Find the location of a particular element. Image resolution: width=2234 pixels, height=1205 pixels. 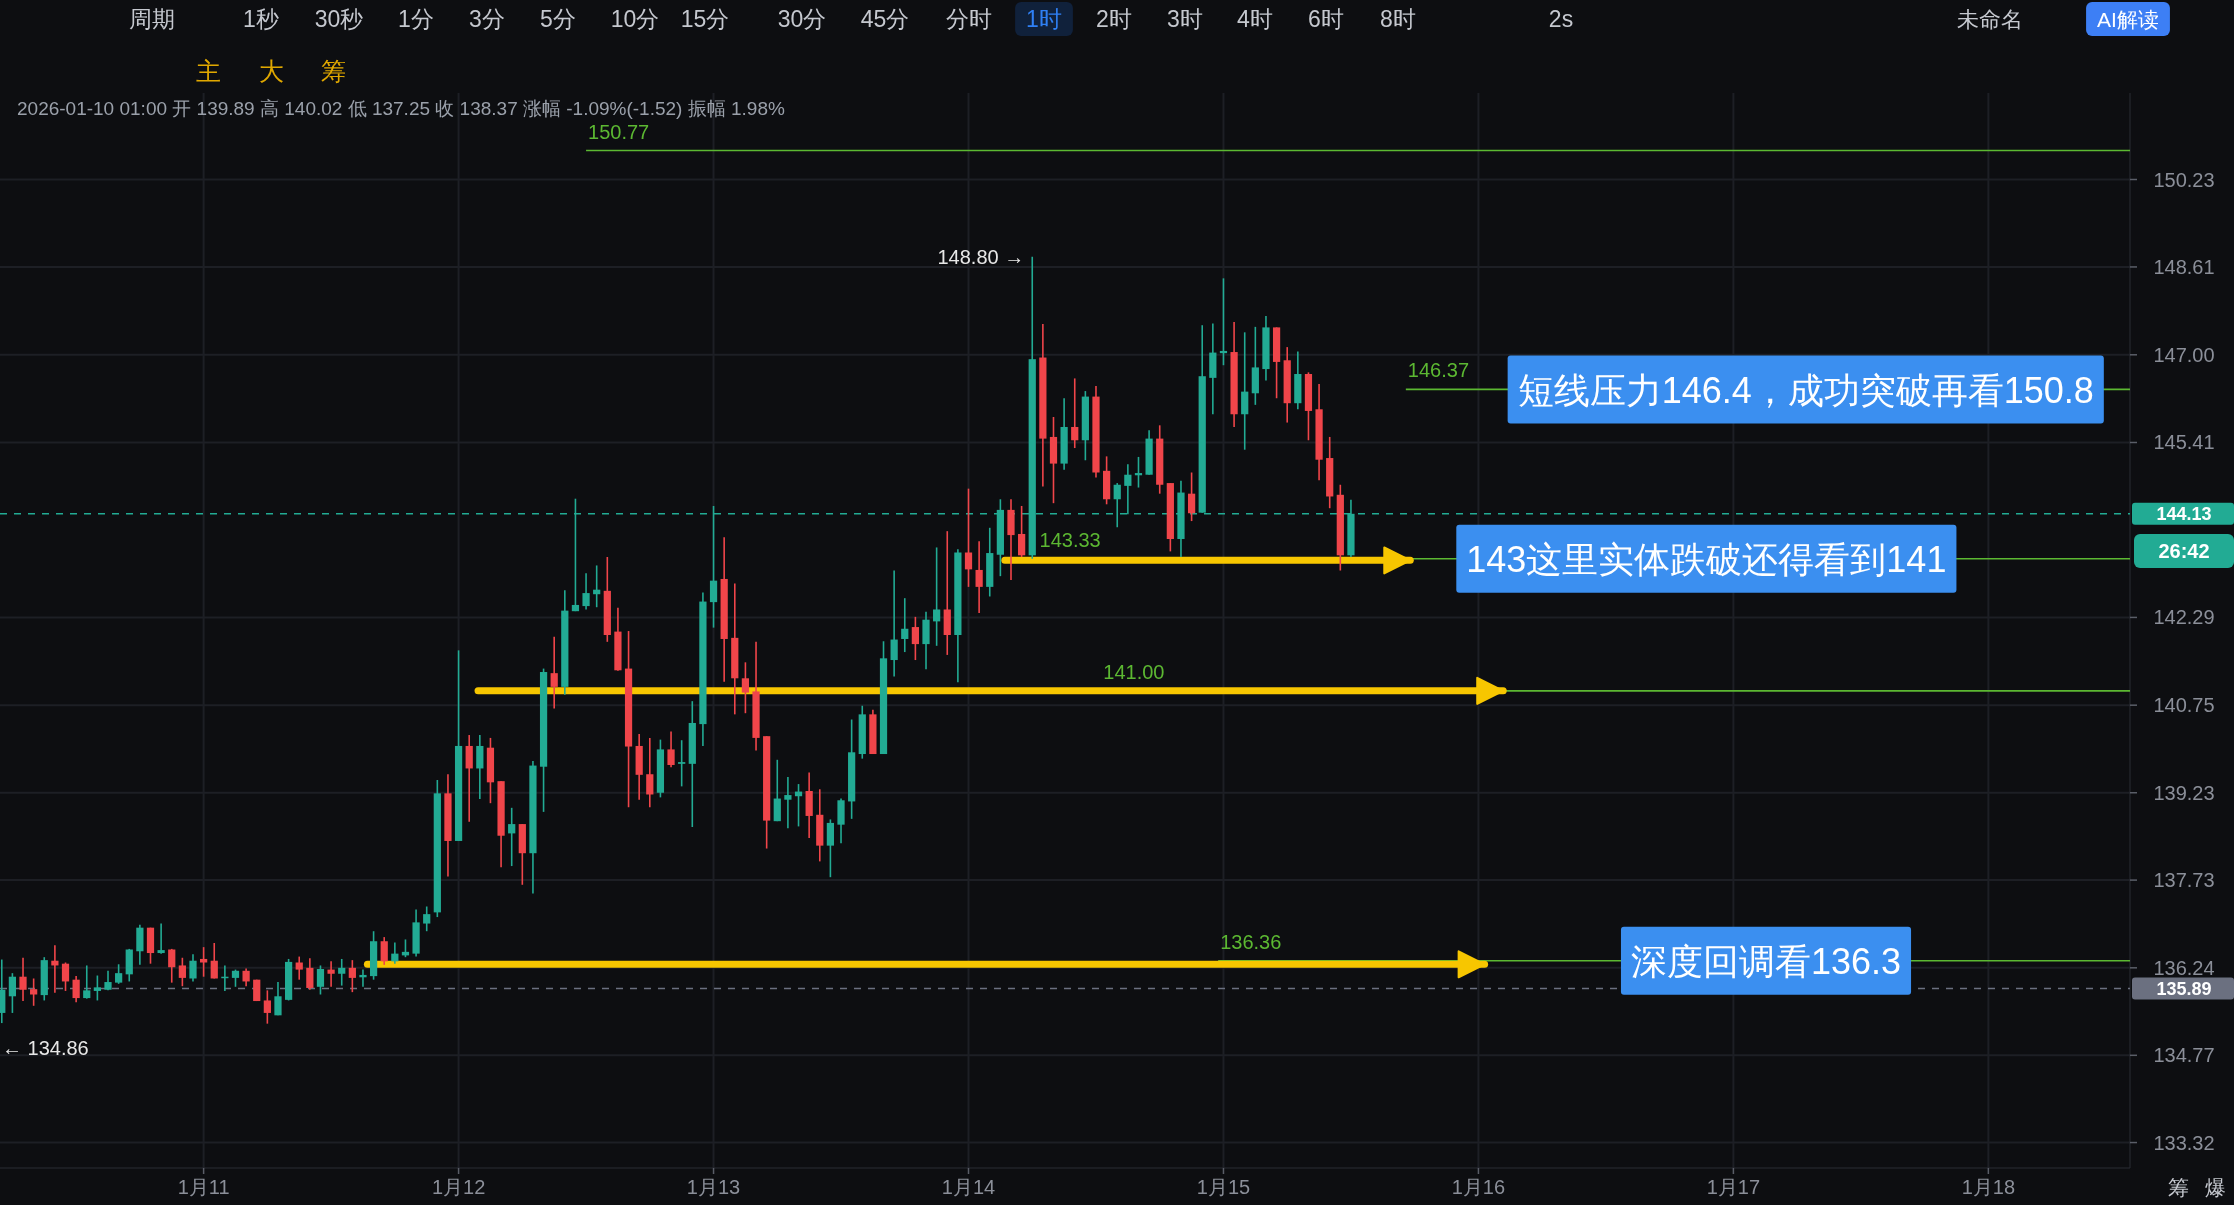

text: 爆 is located at coordinates (2215, 1187).